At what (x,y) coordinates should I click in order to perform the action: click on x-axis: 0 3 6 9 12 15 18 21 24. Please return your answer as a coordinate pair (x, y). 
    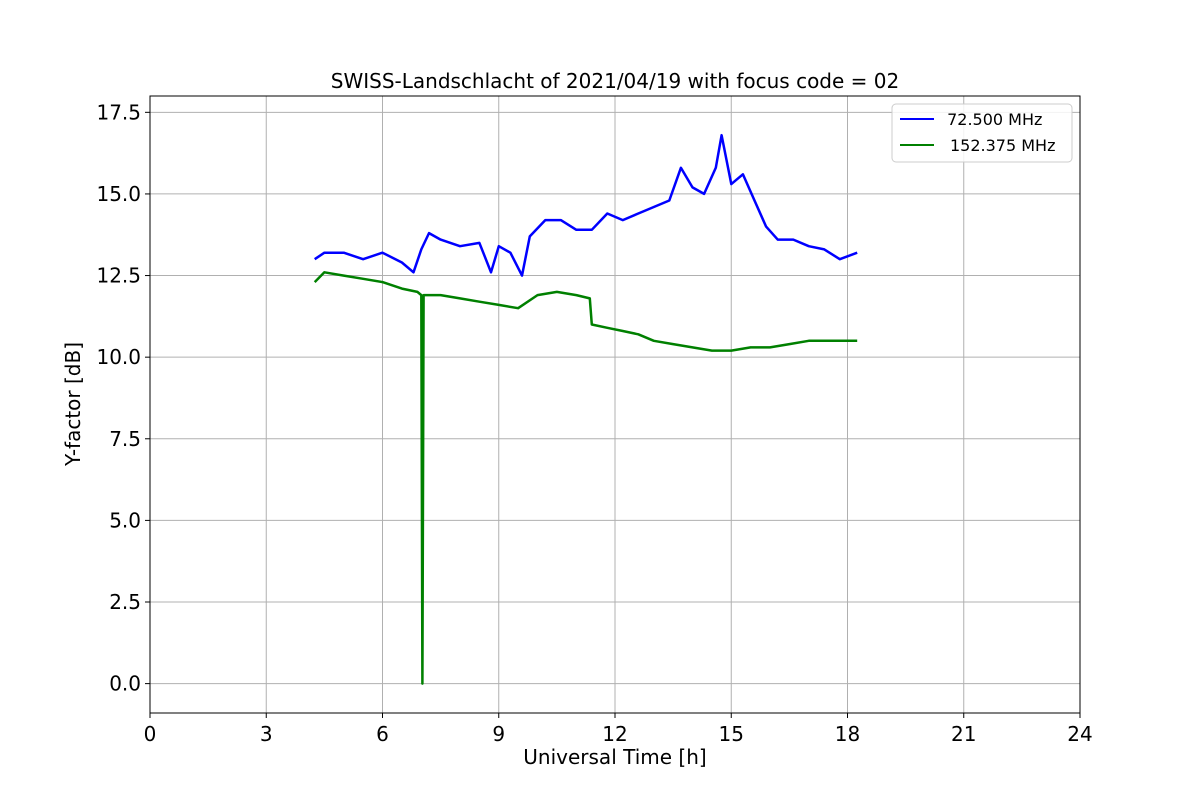
    Looking at the image, I should click on (618, 729).